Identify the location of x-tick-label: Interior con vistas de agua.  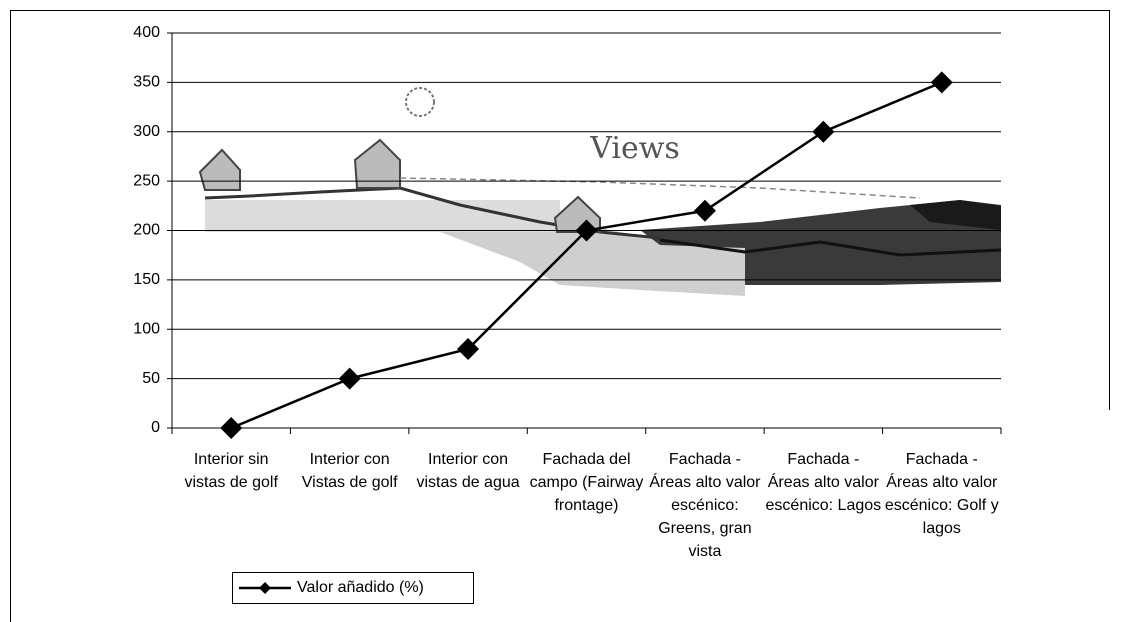
(468, 471).